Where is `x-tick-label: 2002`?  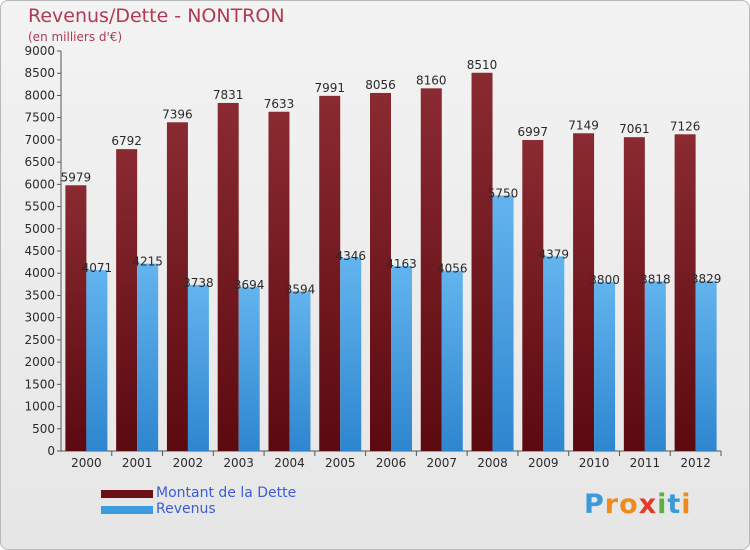 x-tick-label: 2002 is located at coordinates (188, 463).